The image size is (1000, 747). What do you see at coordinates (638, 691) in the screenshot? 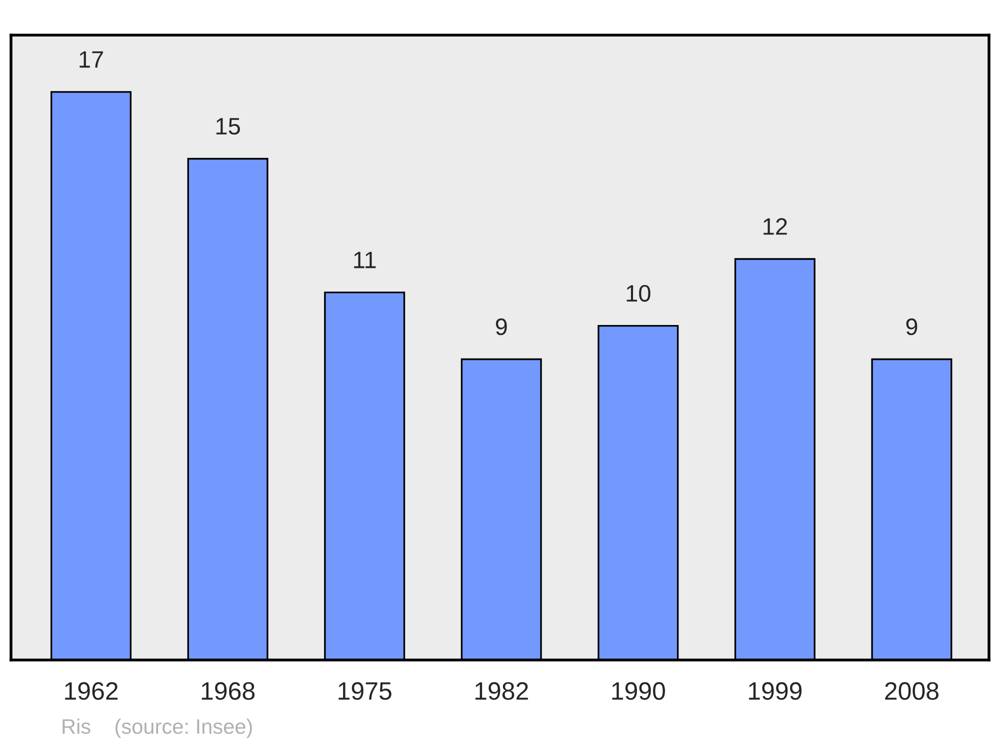
I see `x-tick-label: 1990` at bounding box center [638, 691].